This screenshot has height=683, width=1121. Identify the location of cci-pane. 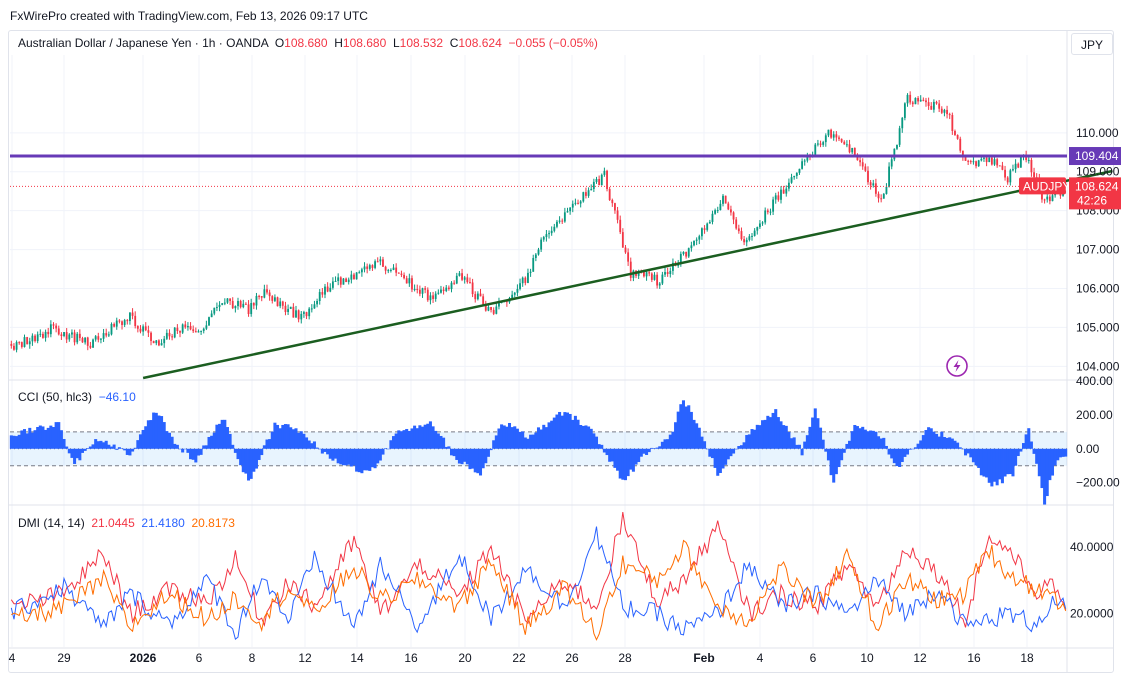
(538, 452).